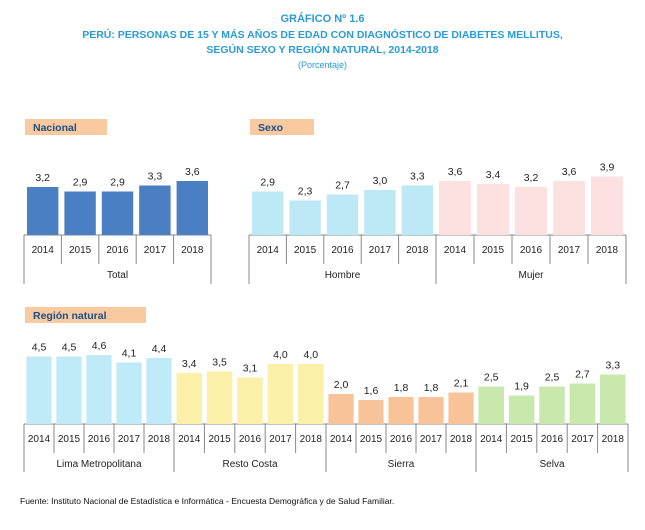  What do you see at coordinates (493, 209) in the screenshot?
I see `bar-mujer-2015` at bounding box center [493, 209].